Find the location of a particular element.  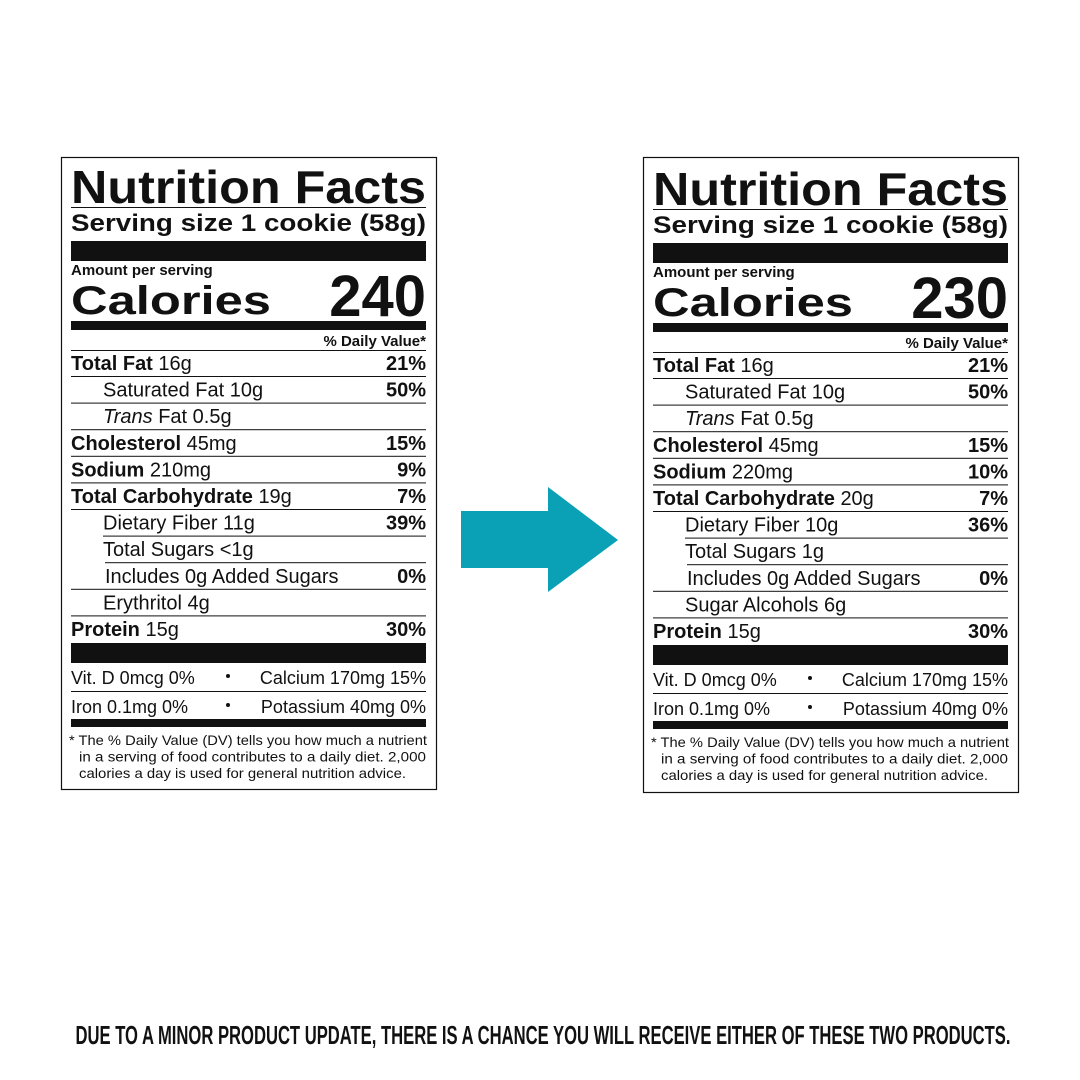

nutrient-dv: 21% is located at coordinates (988, 366).